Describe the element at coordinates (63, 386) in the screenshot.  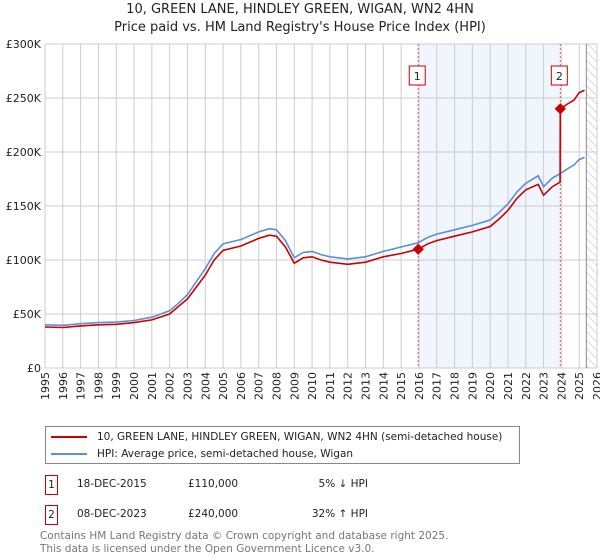
I see `x-tick-label: 1996` at that location.